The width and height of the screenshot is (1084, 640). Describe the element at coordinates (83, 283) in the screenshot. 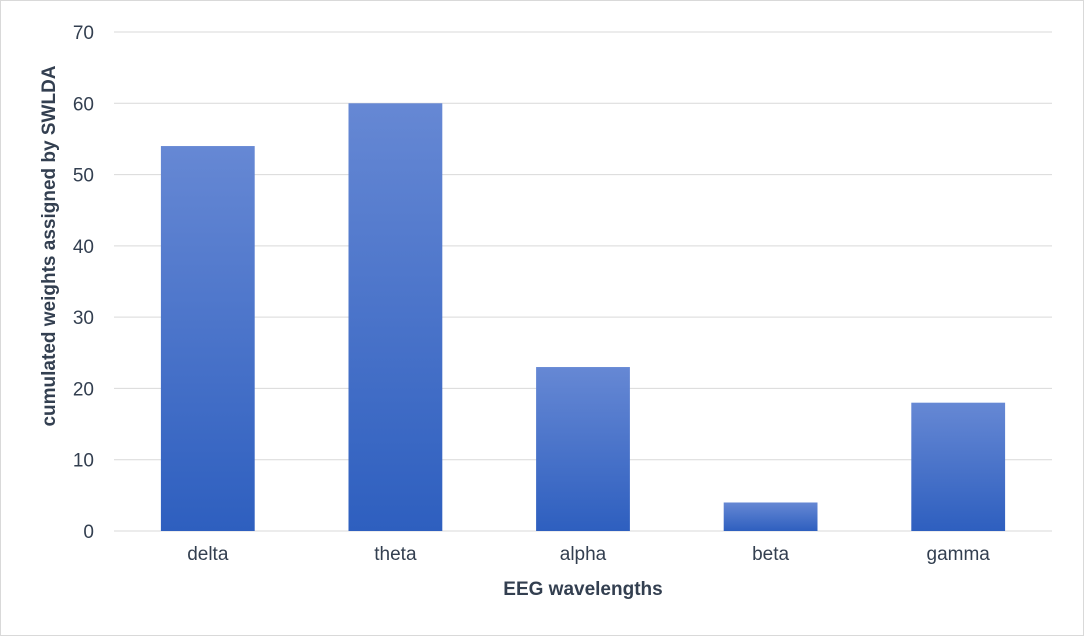

I see `y-axis-ticks: 0 10 20 30 40 50 60 70` at that location.